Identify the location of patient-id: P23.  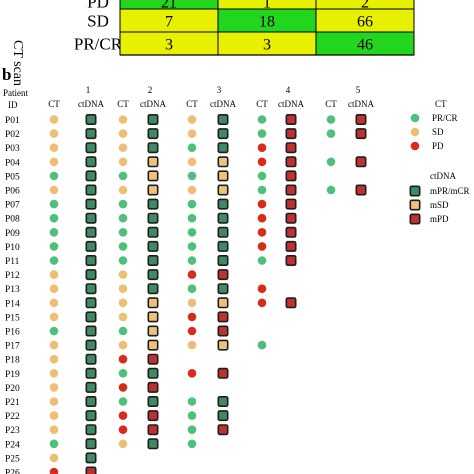
(12, 431).